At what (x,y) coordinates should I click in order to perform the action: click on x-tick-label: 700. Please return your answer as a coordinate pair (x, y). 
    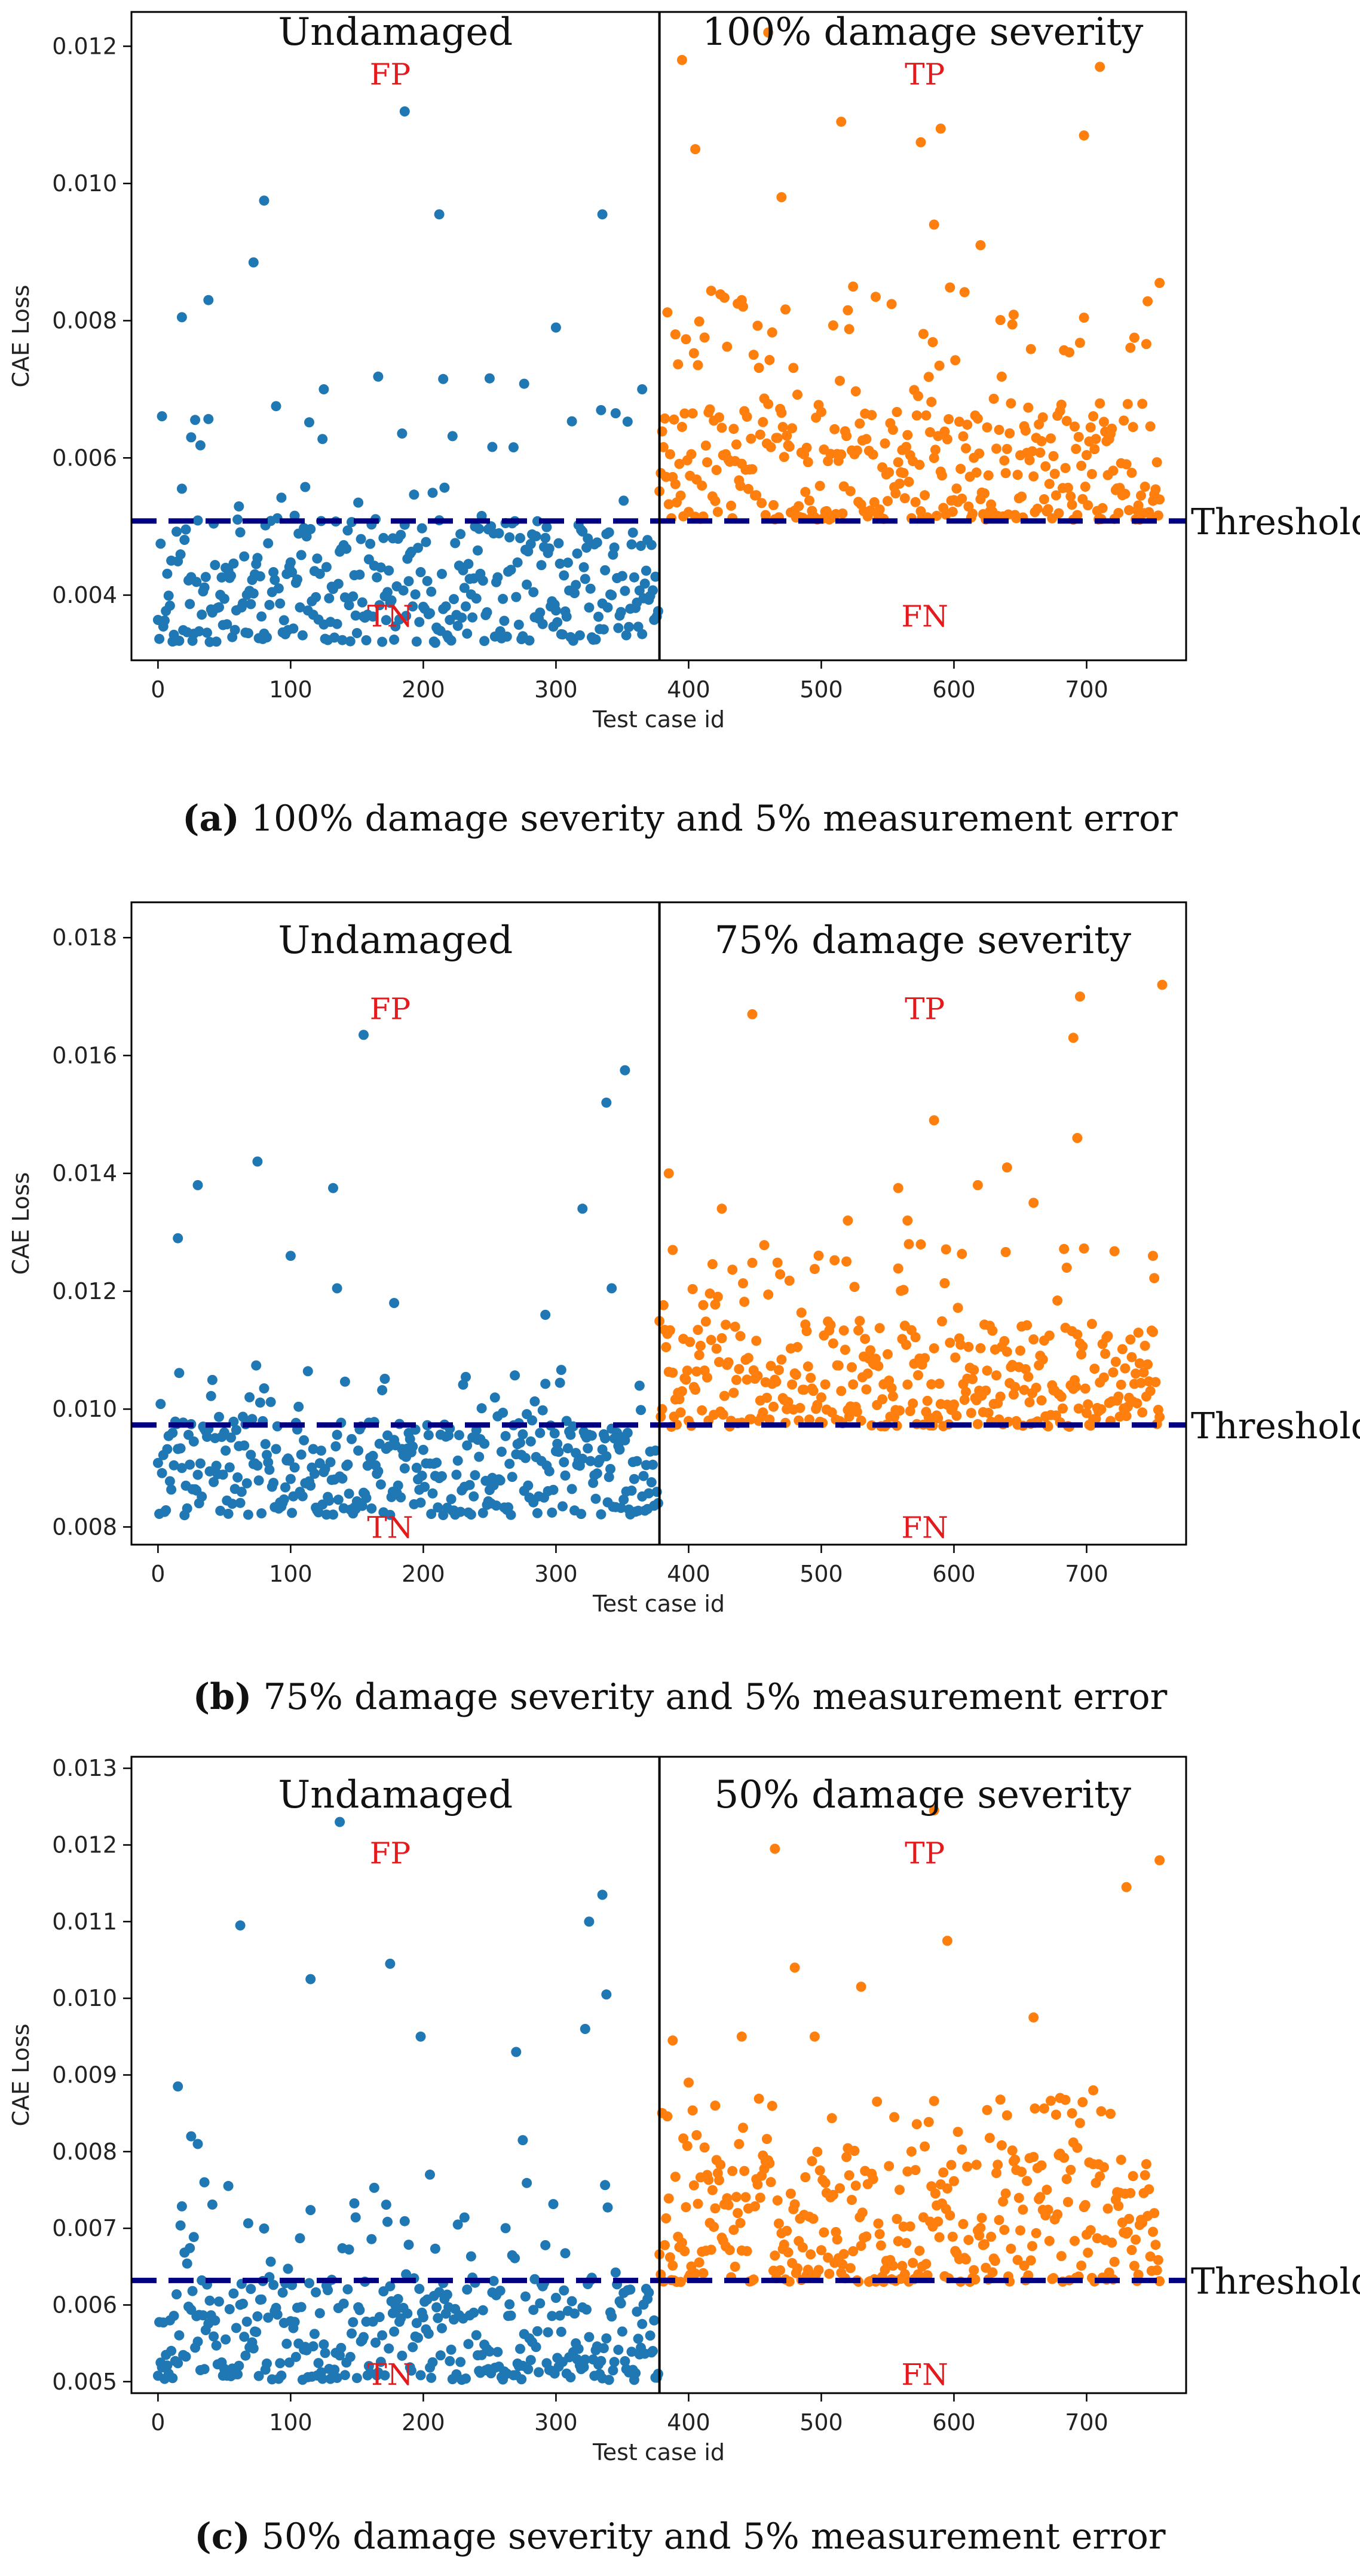
    Looking at the image, I should click on (1086, 689).